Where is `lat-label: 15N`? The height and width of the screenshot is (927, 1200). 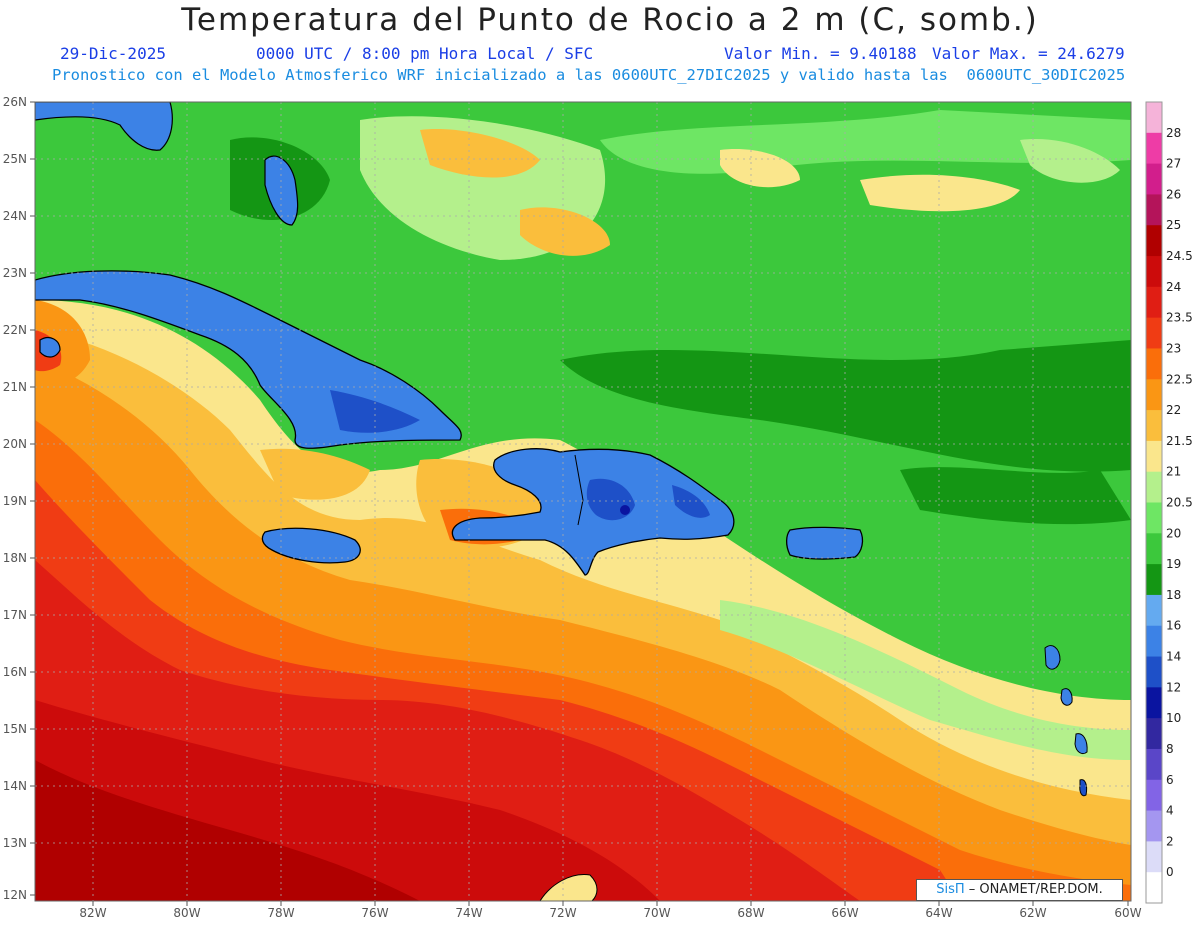 lat-label: 15N is located at coordinates (15, 729).